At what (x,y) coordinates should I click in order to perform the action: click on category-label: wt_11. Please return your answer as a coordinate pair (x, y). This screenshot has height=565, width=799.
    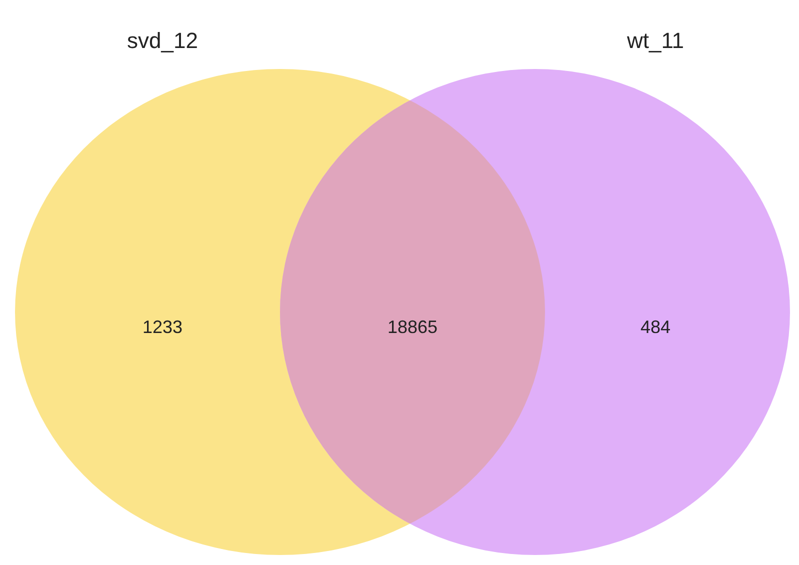
    Looking at the image, I should click on (655, 41).